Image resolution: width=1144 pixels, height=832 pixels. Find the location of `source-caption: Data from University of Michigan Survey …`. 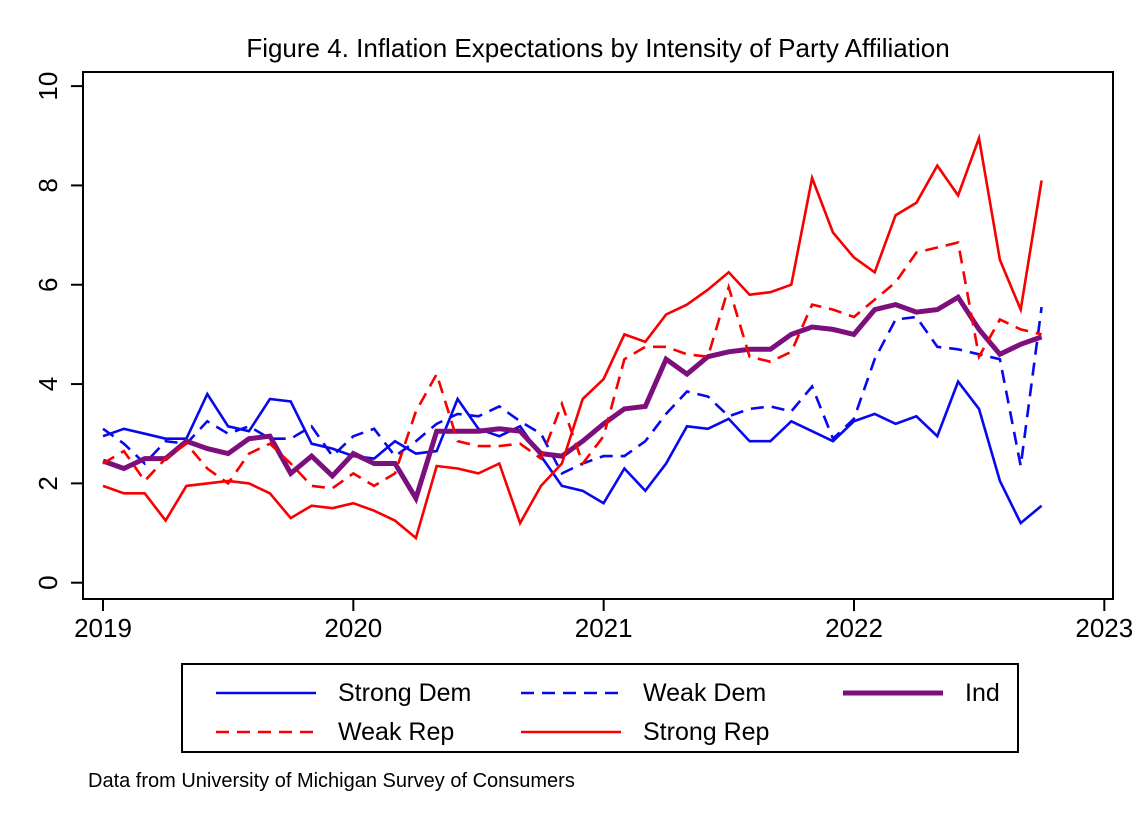

source-caption: Data from University of Michigan Survey … is located at coordinates (331, 781).